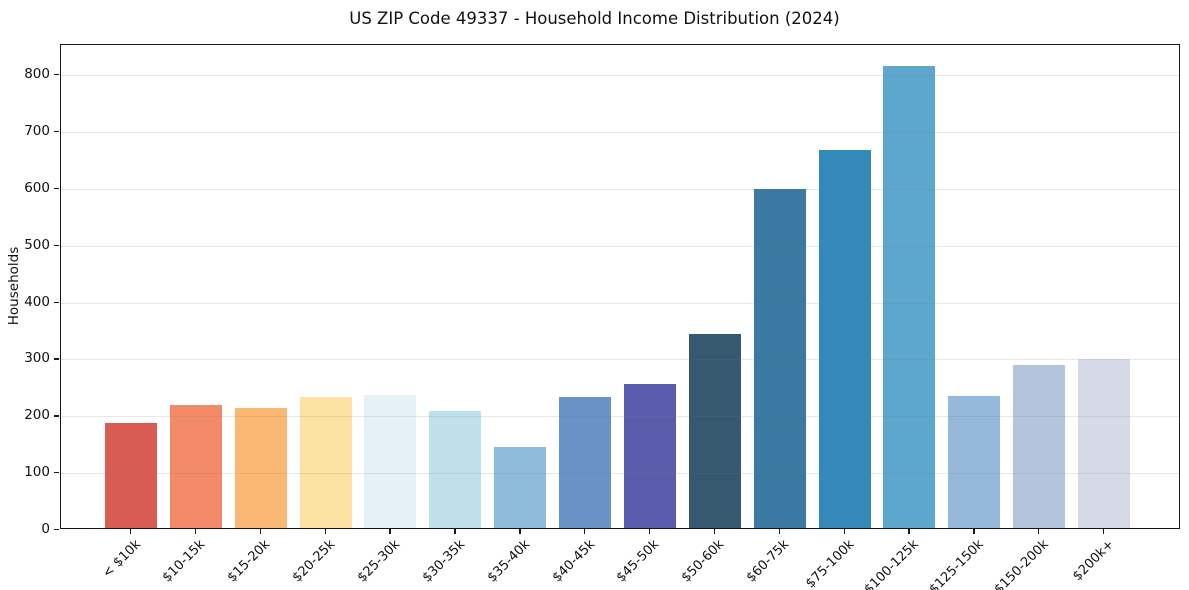  Describe the element at coordinates (45, 529) in the screenshot. I see `y-tick-label: 0` at that location.